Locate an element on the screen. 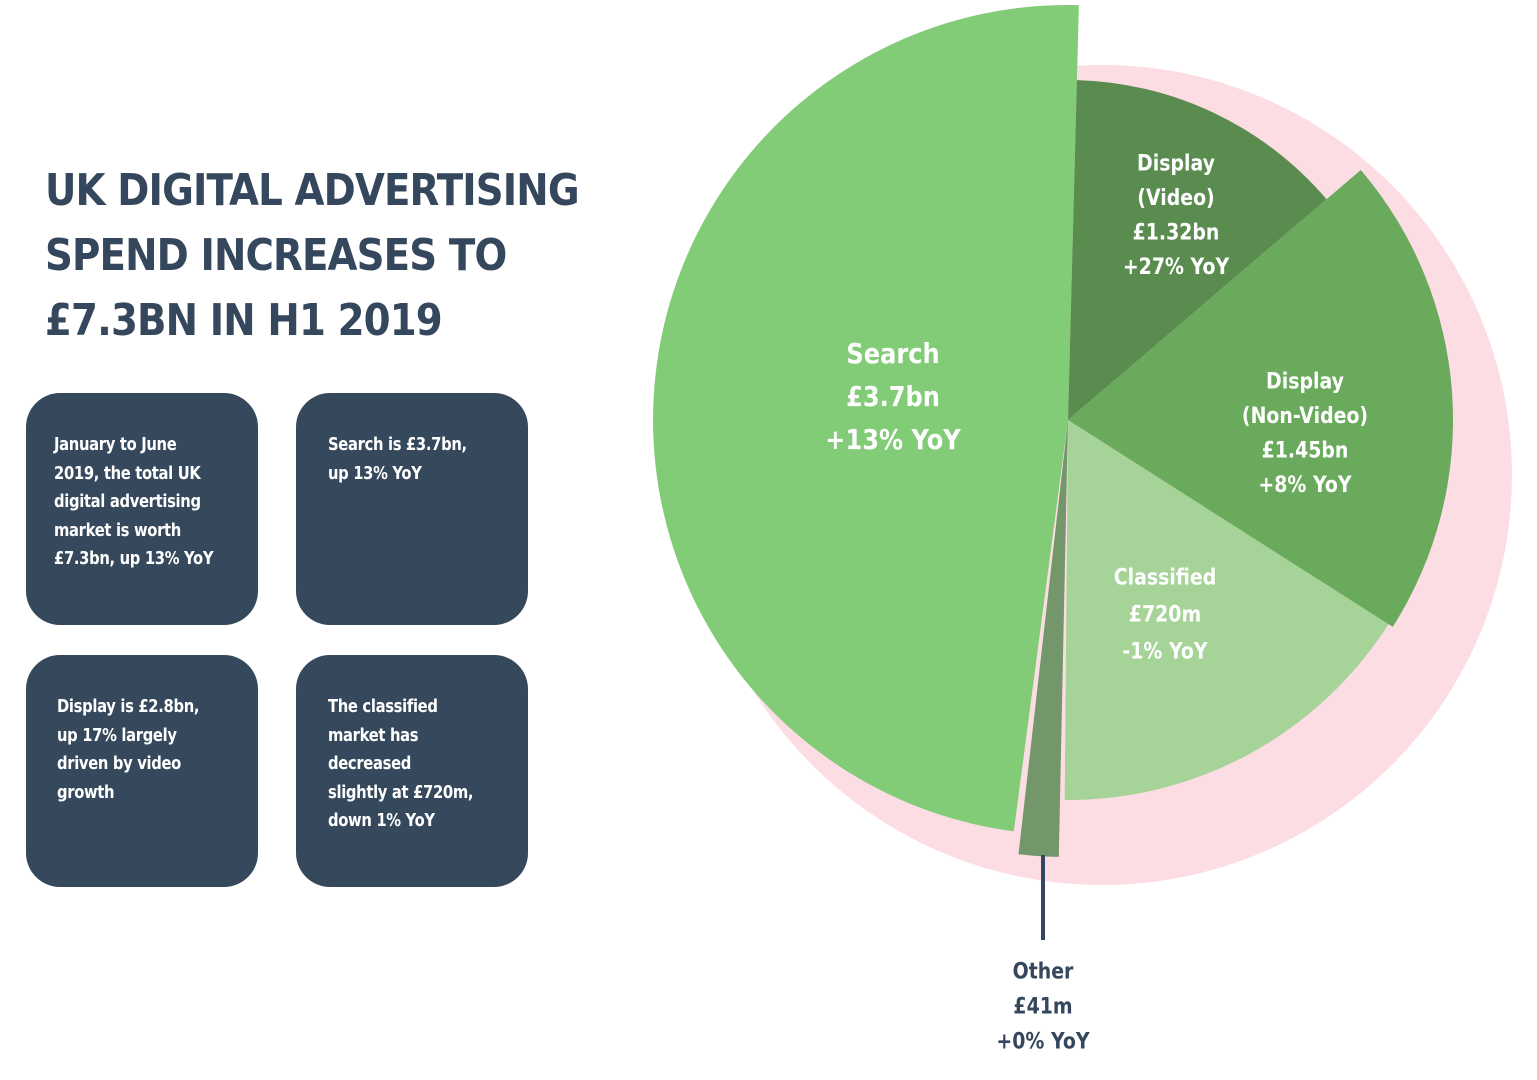 The image size is (1537, 1080). pie-slice-other is located at coordinates (1043, 638).